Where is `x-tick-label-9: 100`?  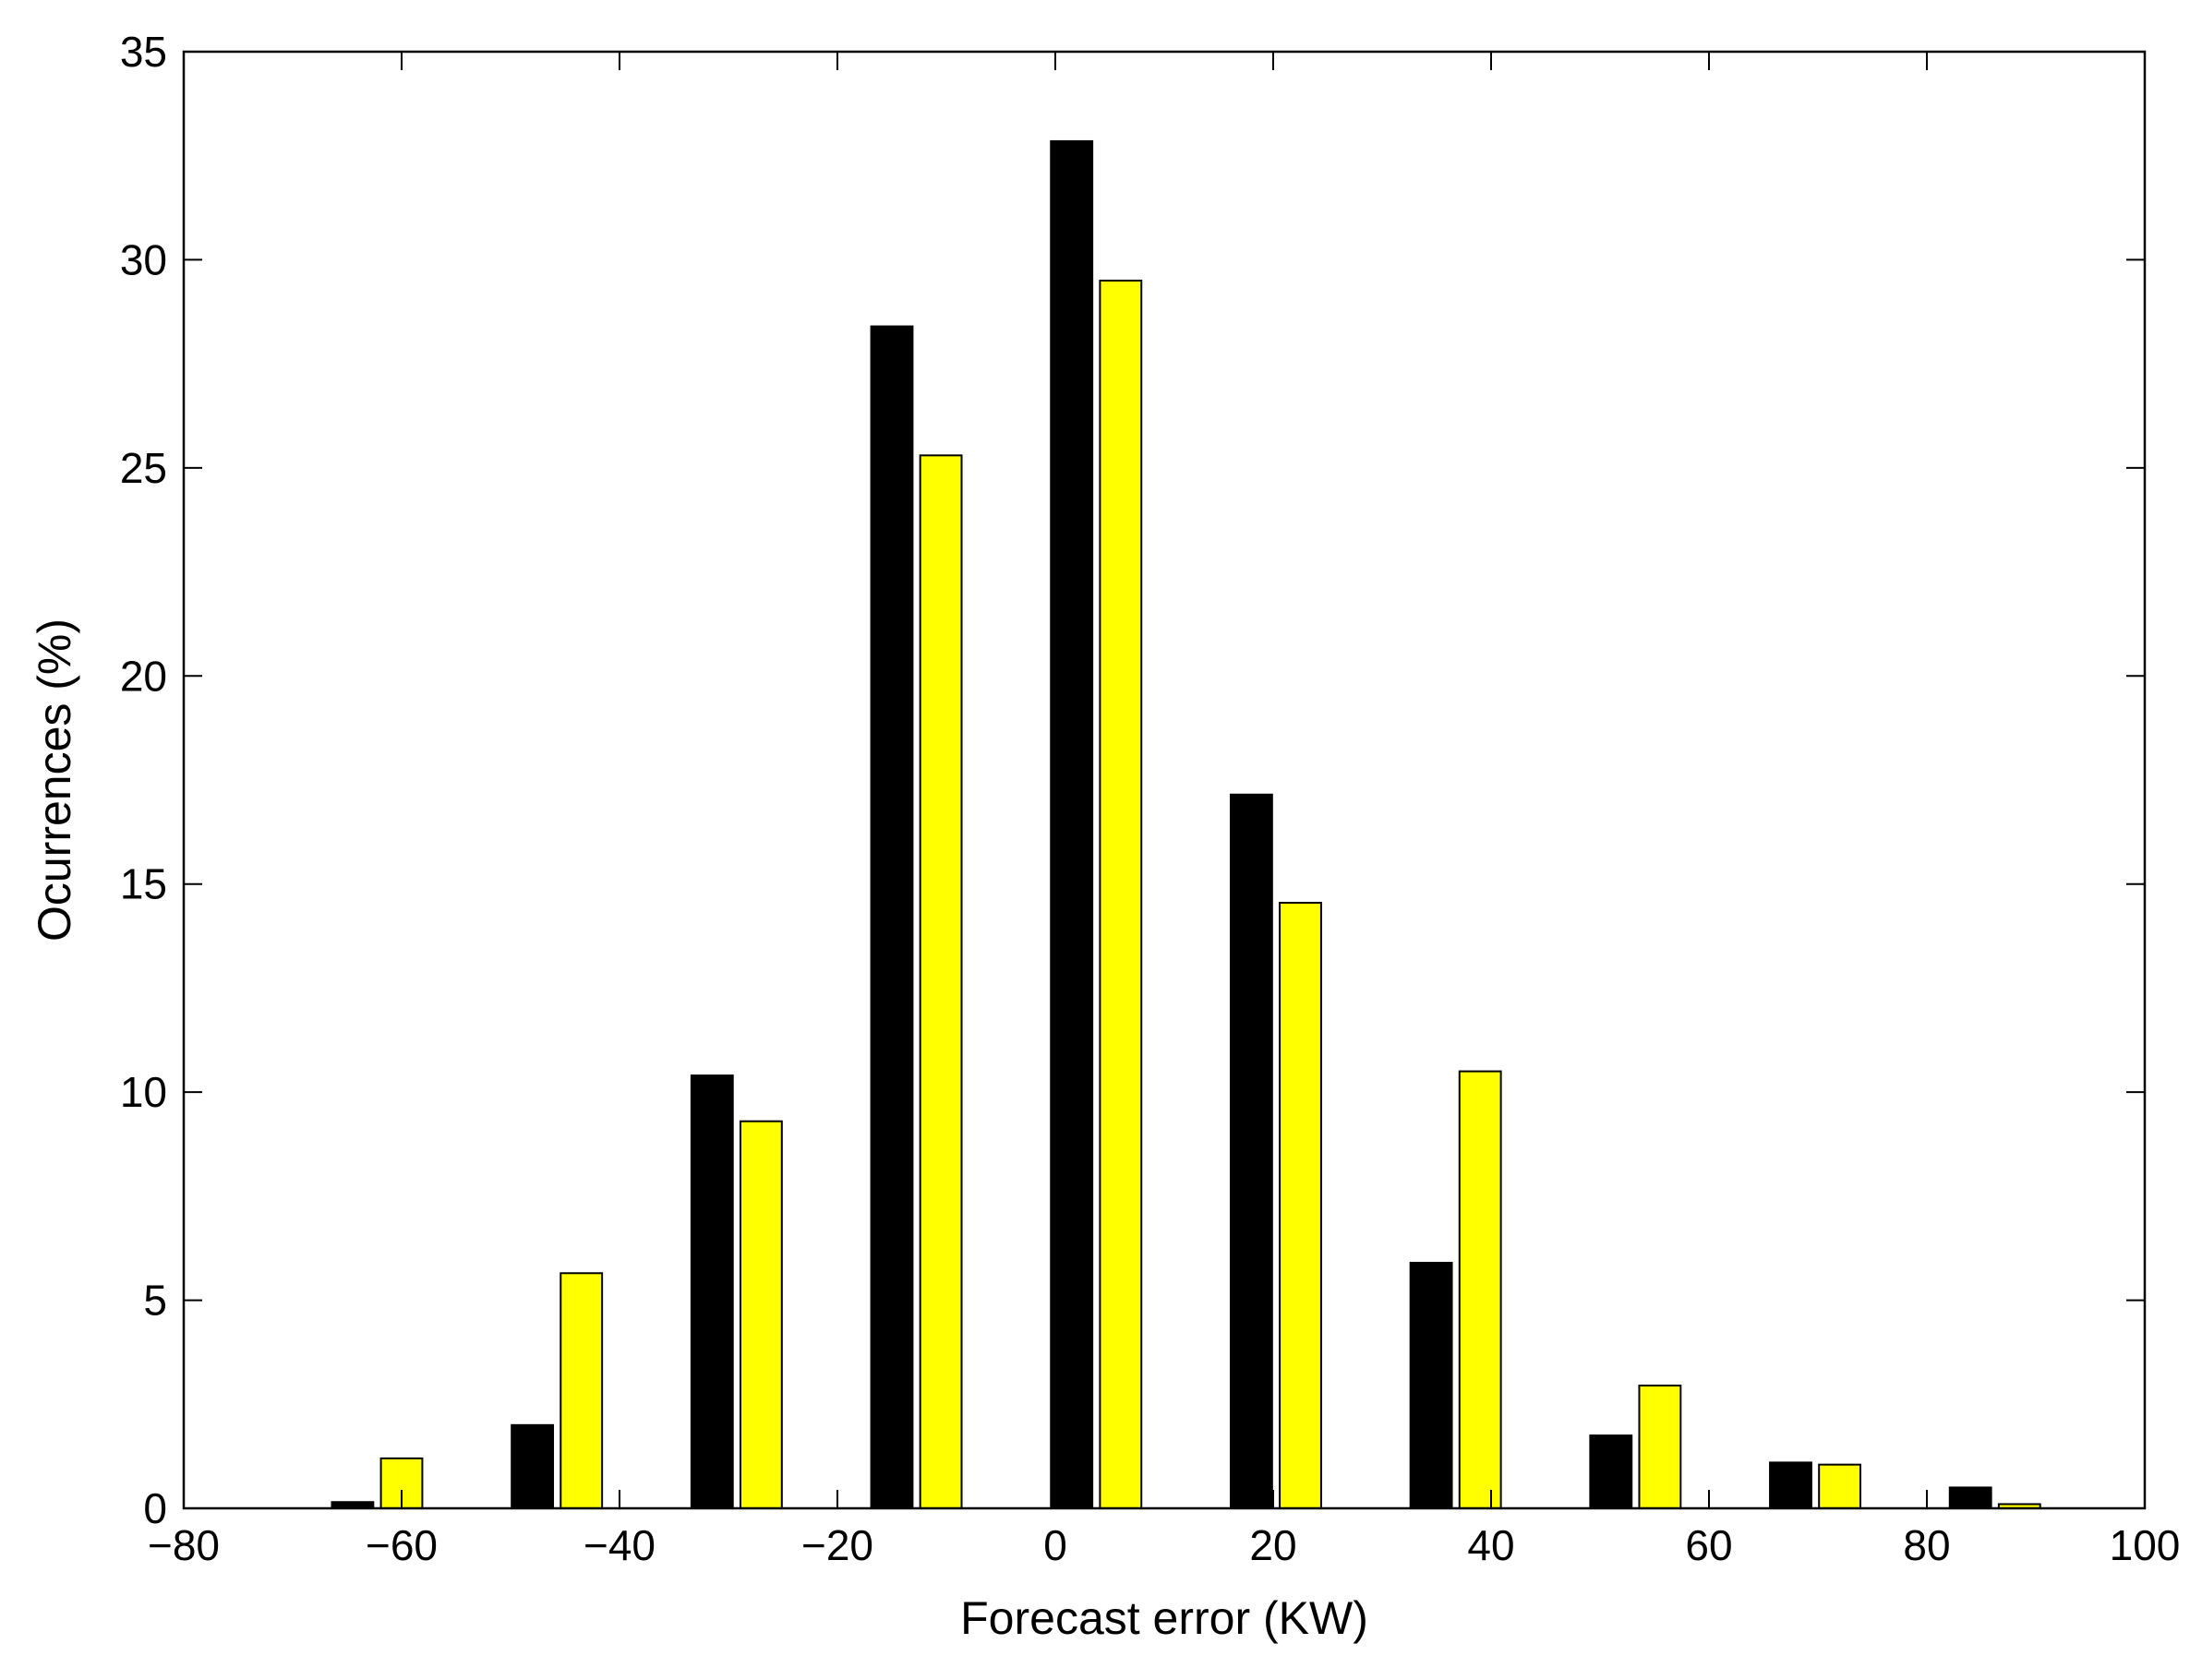
x-tick-label-9: 100 is located at coordinates (2145, 1545).